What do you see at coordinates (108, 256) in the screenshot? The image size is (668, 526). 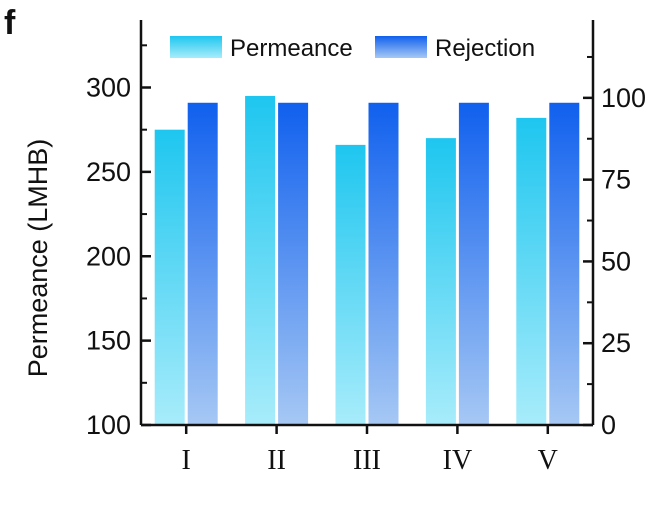 I see `y-tick-label: 200` at bounding box center [108, 256].